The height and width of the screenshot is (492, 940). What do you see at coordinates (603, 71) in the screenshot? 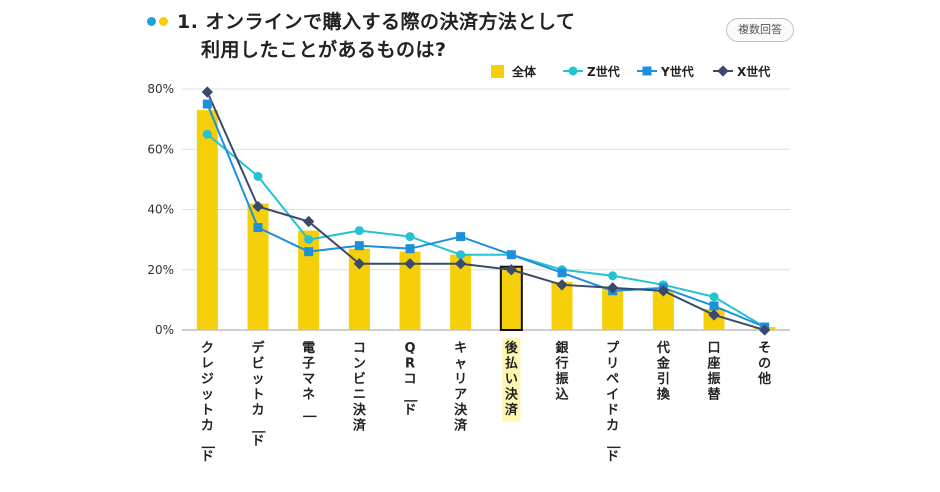
I see `legend-label: Z世代` at bounding box center [603, 71].